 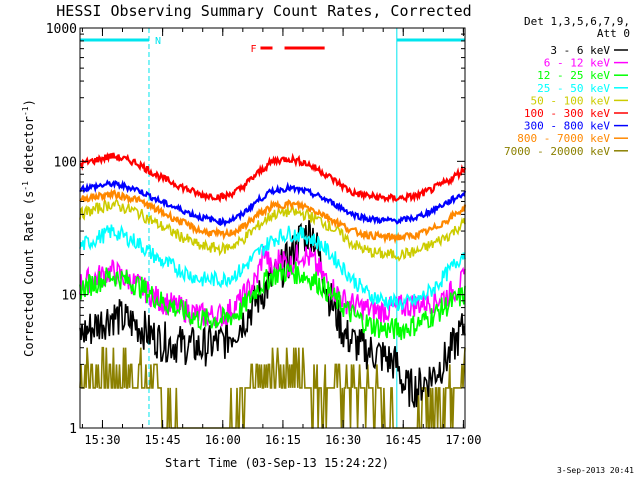 I want to click on y-axis-label: Corrected Count Rate (s-1 detector-1), so click(x=28, y=228).